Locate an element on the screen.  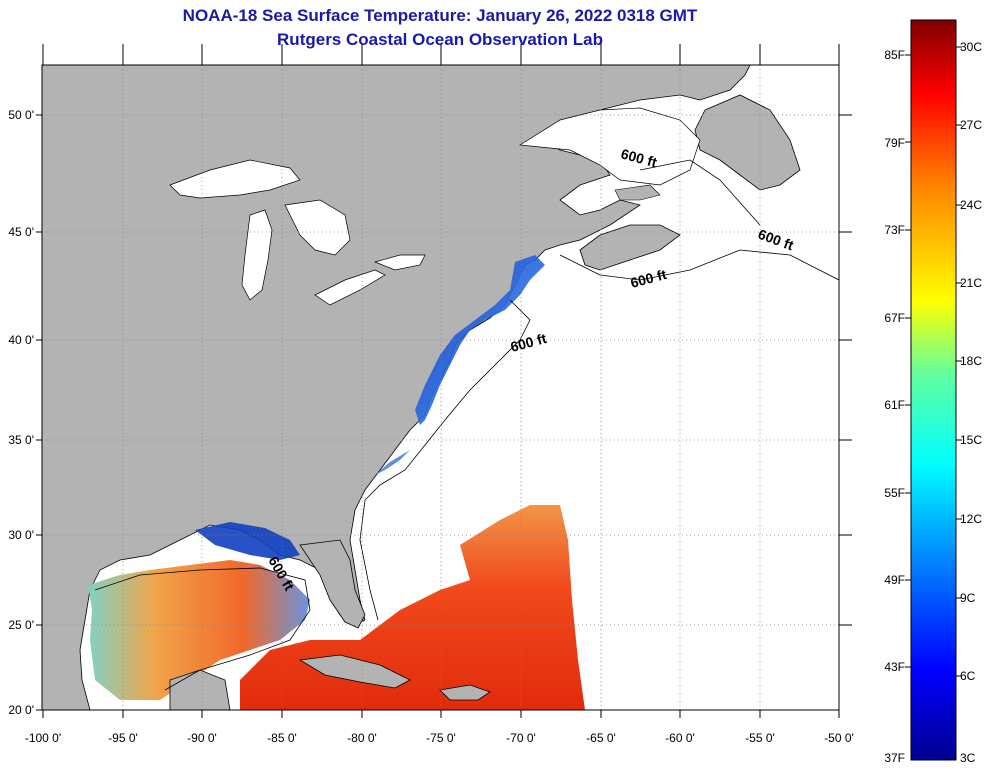
cuba-land is located at coordinates (354, 671).